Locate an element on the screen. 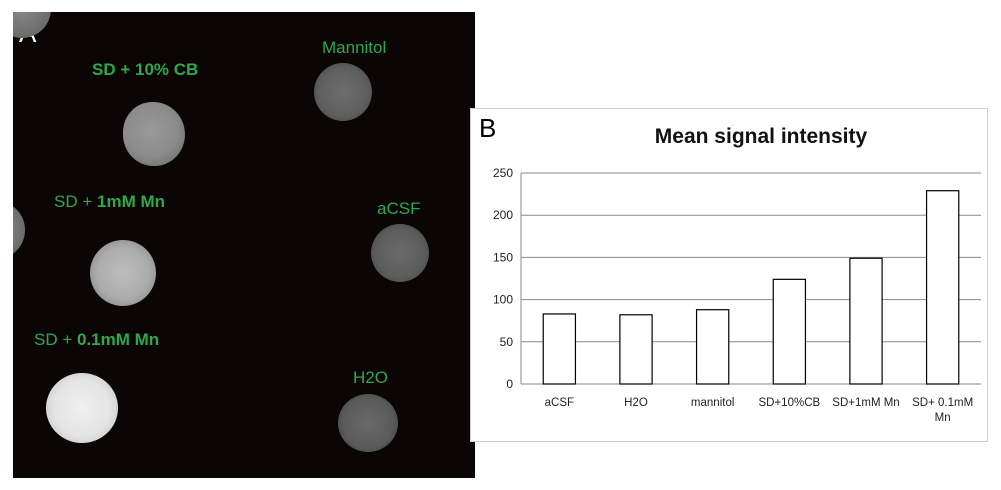 This screenshot has height=490, width=1001. y-tick-label: 250 is located at coordinates (503, 173).